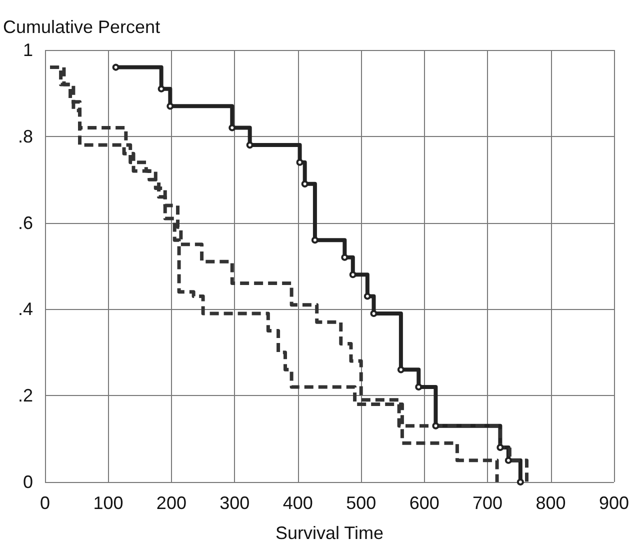 Image resolution: width=633 pixels, height=547 pixels. Describe the element at coordinates (171, 503) in the screenshot. I see `x-tick-label: 200` at that location.